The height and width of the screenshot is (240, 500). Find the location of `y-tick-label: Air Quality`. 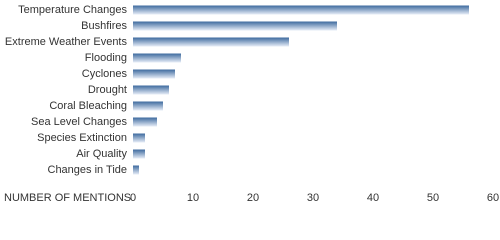

y-tick-label: Air Quality is located at coordinates (101, 154).